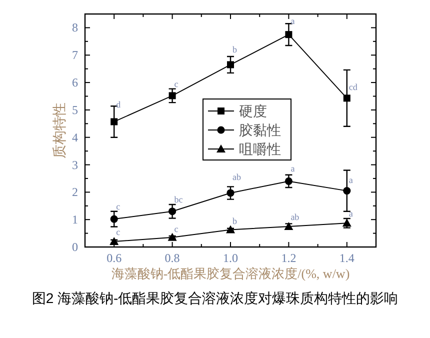 Image resolution: width=430 pixels, height=338 pixels. Describe the element at coordinates (346, 258) in the screenshot. I see `x-tick-label: 1.4` at that location.